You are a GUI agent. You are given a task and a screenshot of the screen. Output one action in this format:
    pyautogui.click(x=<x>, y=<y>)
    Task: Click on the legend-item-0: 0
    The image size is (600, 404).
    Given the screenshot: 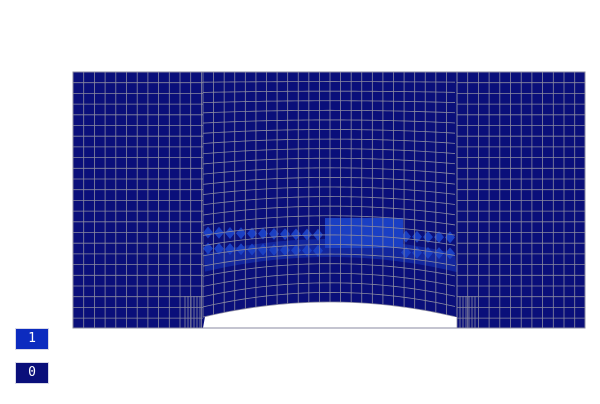 What is the action you would take?
    pyautogui.click(x=32, y=373)
    